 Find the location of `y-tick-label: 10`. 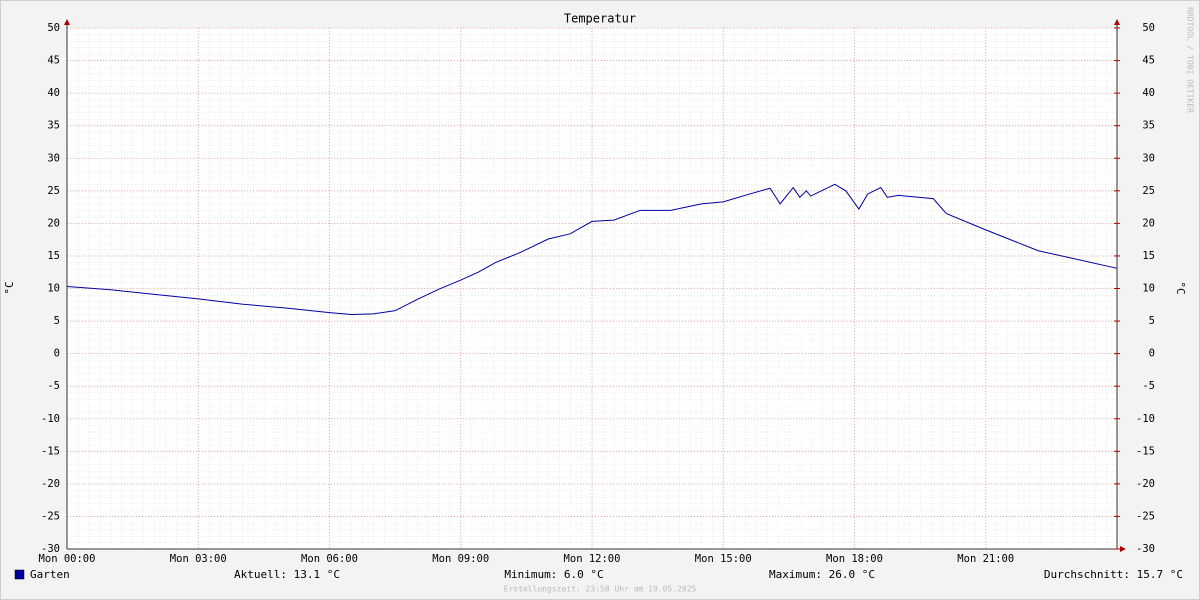

y-tick-label: 10 is located at coordinates (53, 289).